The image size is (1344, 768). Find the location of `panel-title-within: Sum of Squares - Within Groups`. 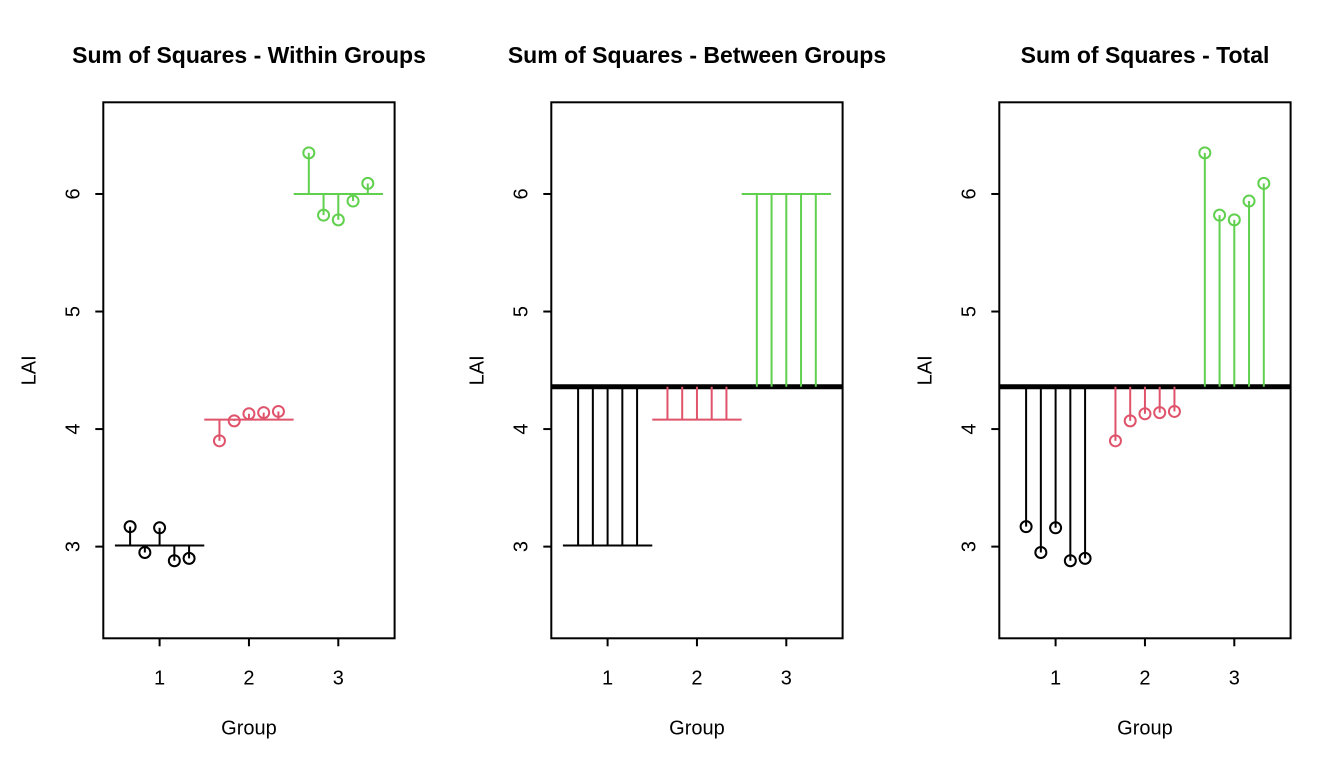

panel-title-within: Sum of Squares - Within Groups is located at coordinates (249, 55).